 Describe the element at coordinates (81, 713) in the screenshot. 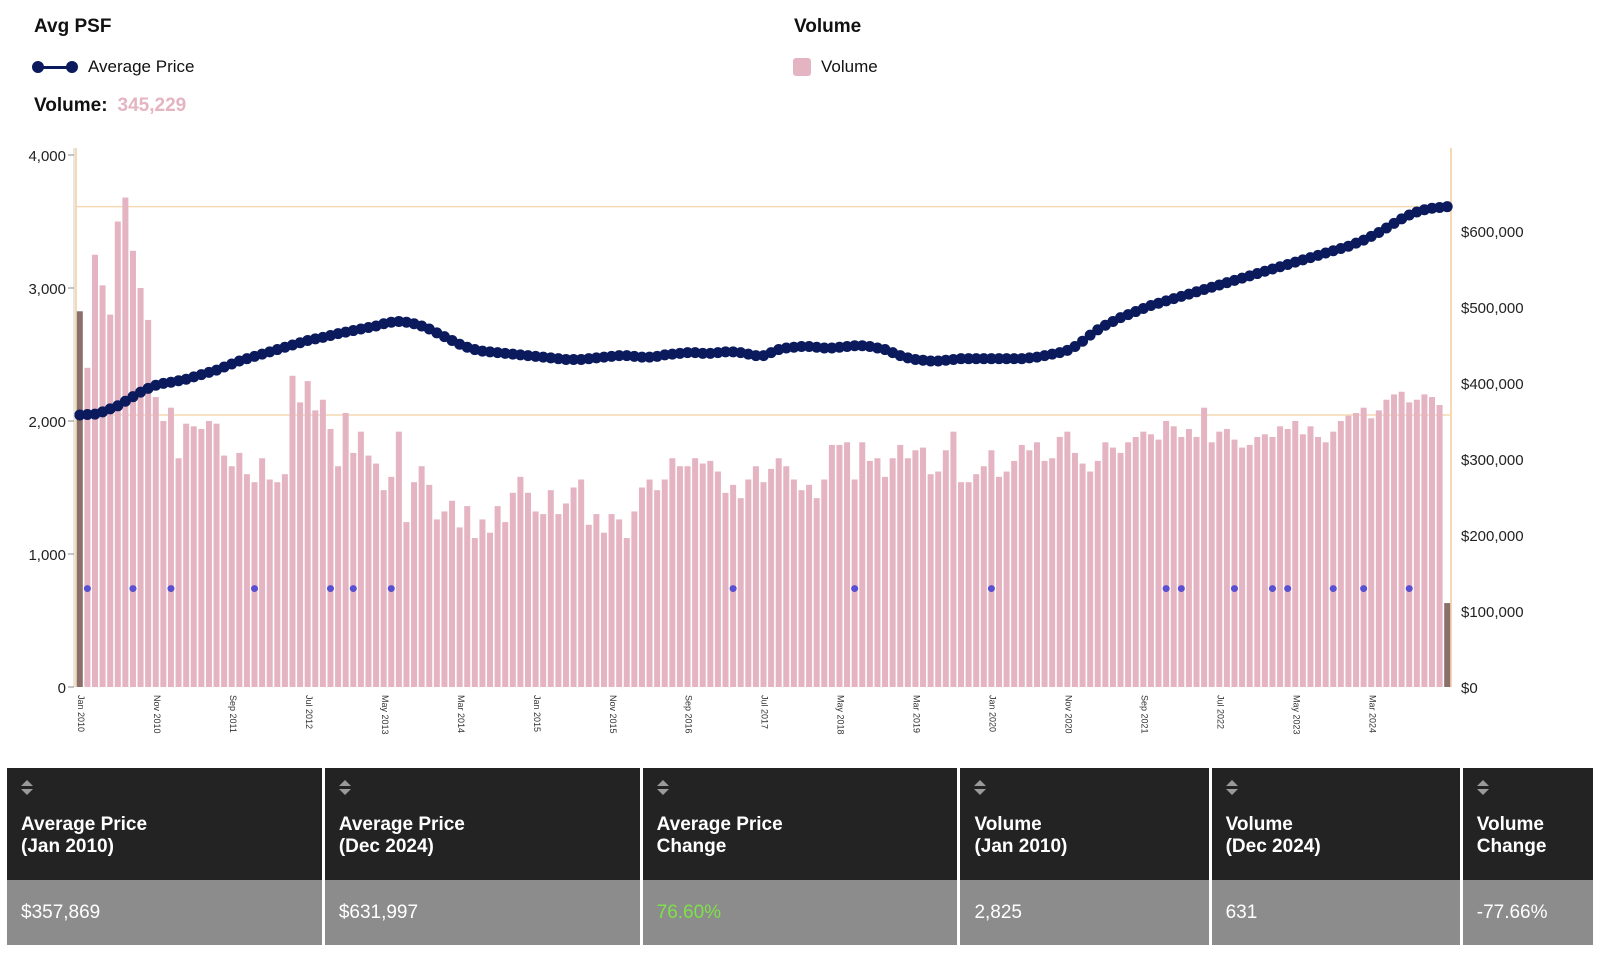

I see `x-axis-tick-label: Jan 2010` at that location.